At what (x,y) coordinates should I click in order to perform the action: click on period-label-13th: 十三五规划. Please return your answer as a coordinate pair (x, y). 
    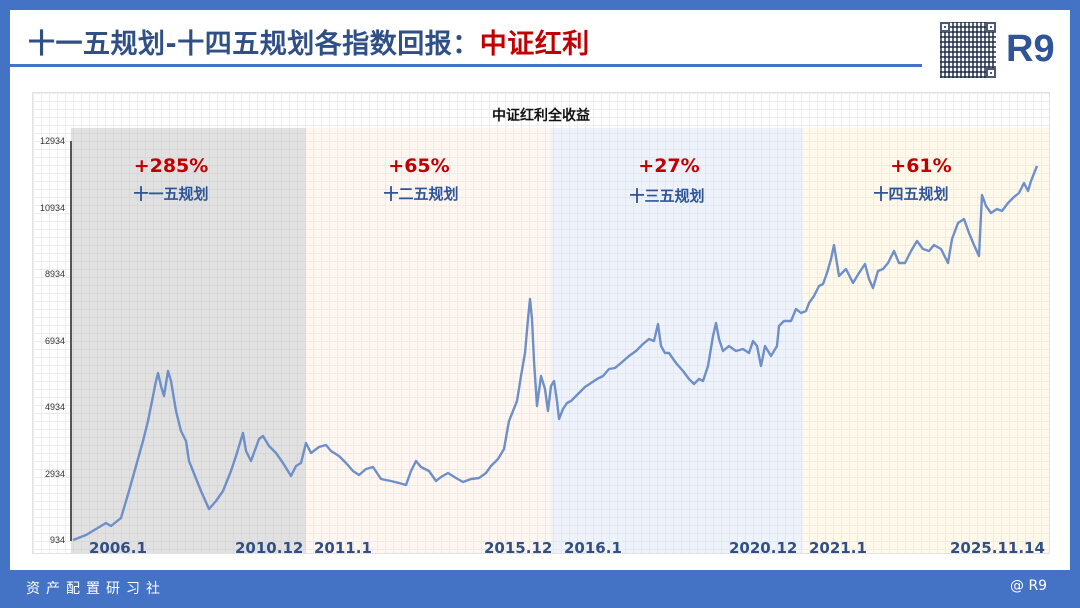
    Looking at the image, I should click on (667, 196).